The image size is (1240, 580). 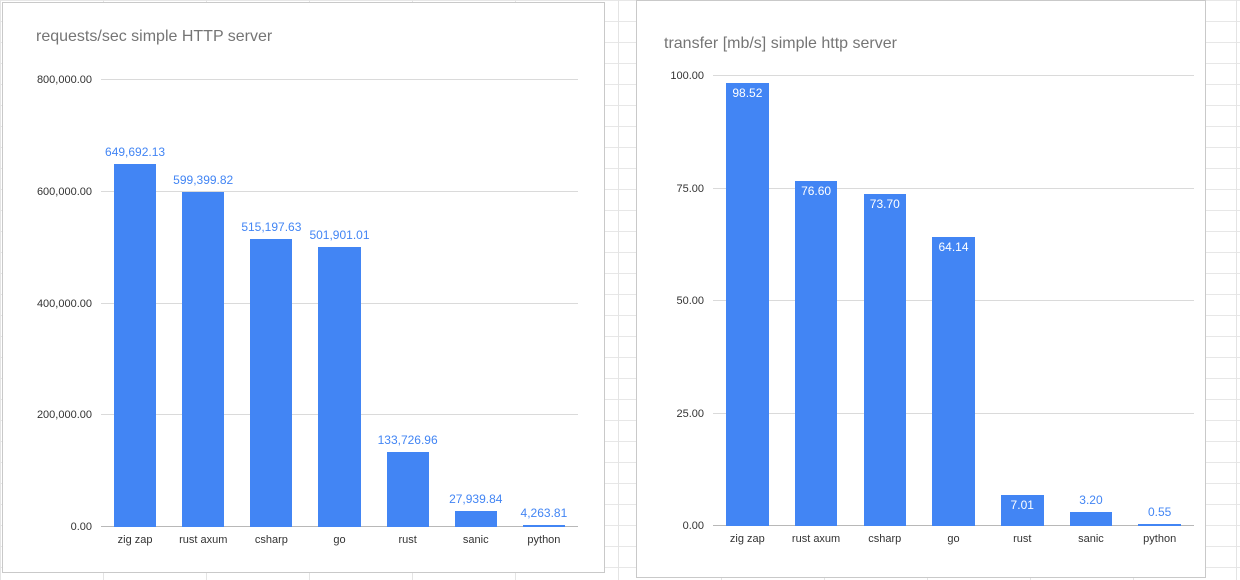 I want to click on bar: 98.52, so click(x=747, y=304).